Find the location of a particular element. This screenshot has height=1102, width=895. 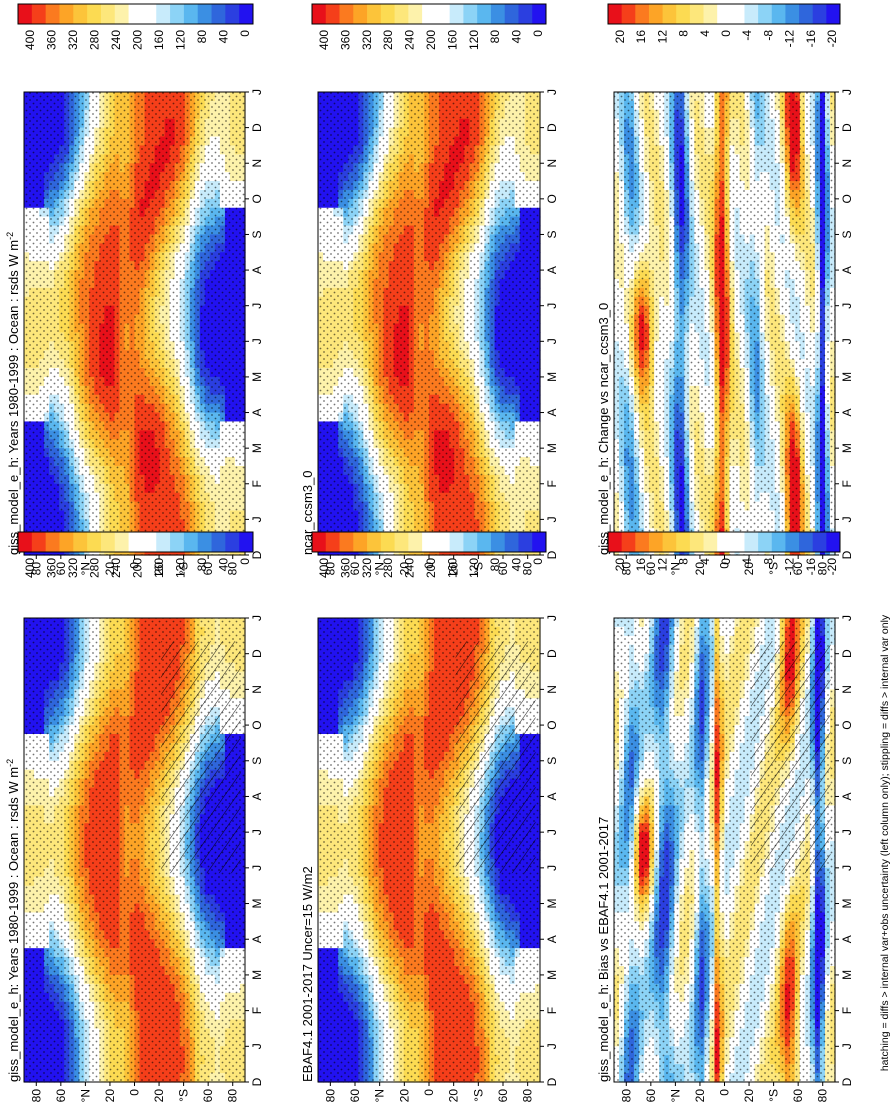

stippling-overlay is located at coordinates (134, 323).